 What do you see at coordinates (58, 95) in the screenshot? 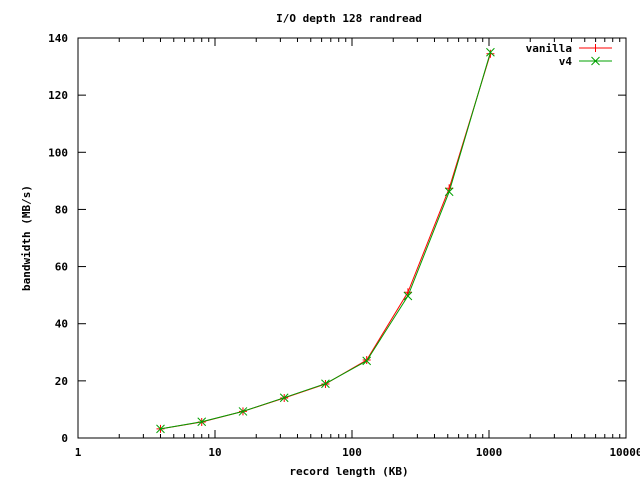
I see `y-tick-label: 120` at bounding box center [58, 95].